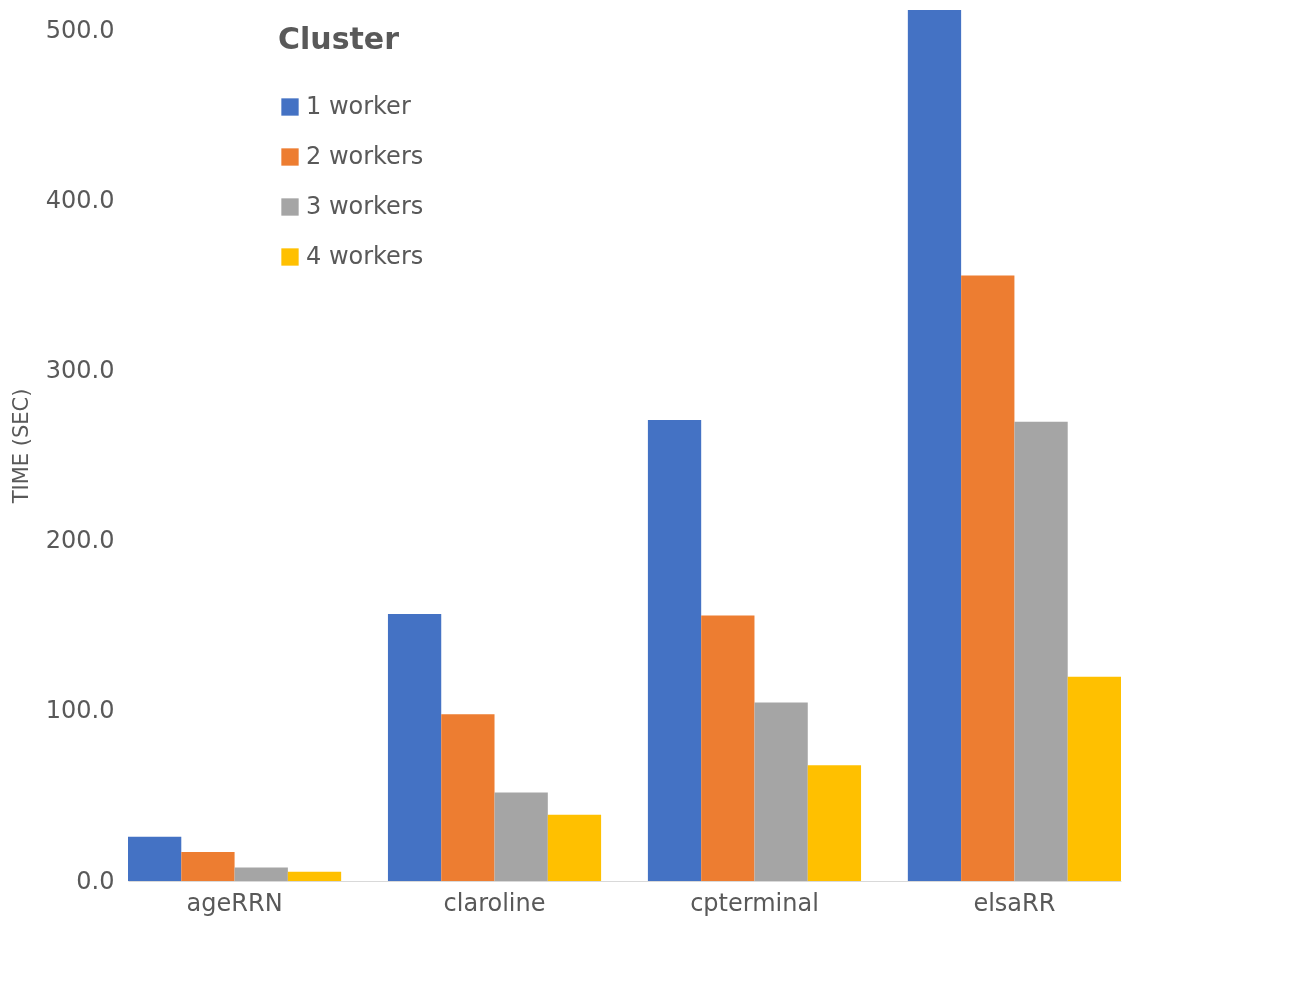  Describe the element at coordinates (365, 206) in the screenshot. I see `legend-label: 3 workers` at that location.